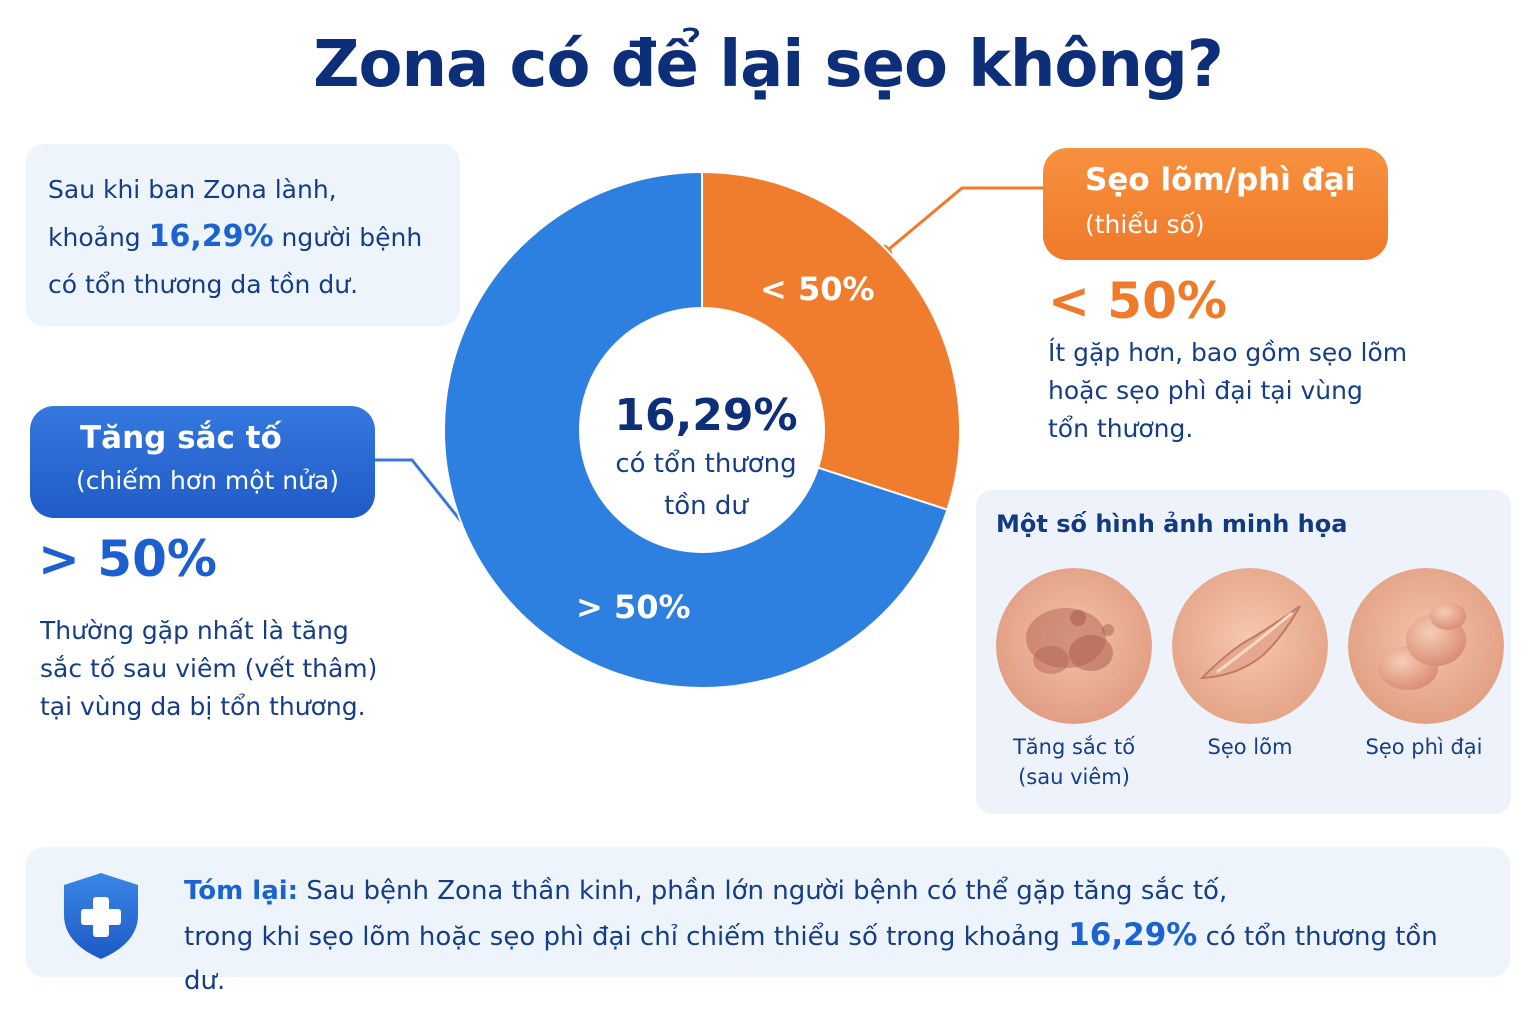 The width and height of the screenshot is (1536, 1024). What do you see at coordinates (706, 464) in the screenshot?
I see `donut-center-label-1: có tổn thương` at bounding box center [706, 464].